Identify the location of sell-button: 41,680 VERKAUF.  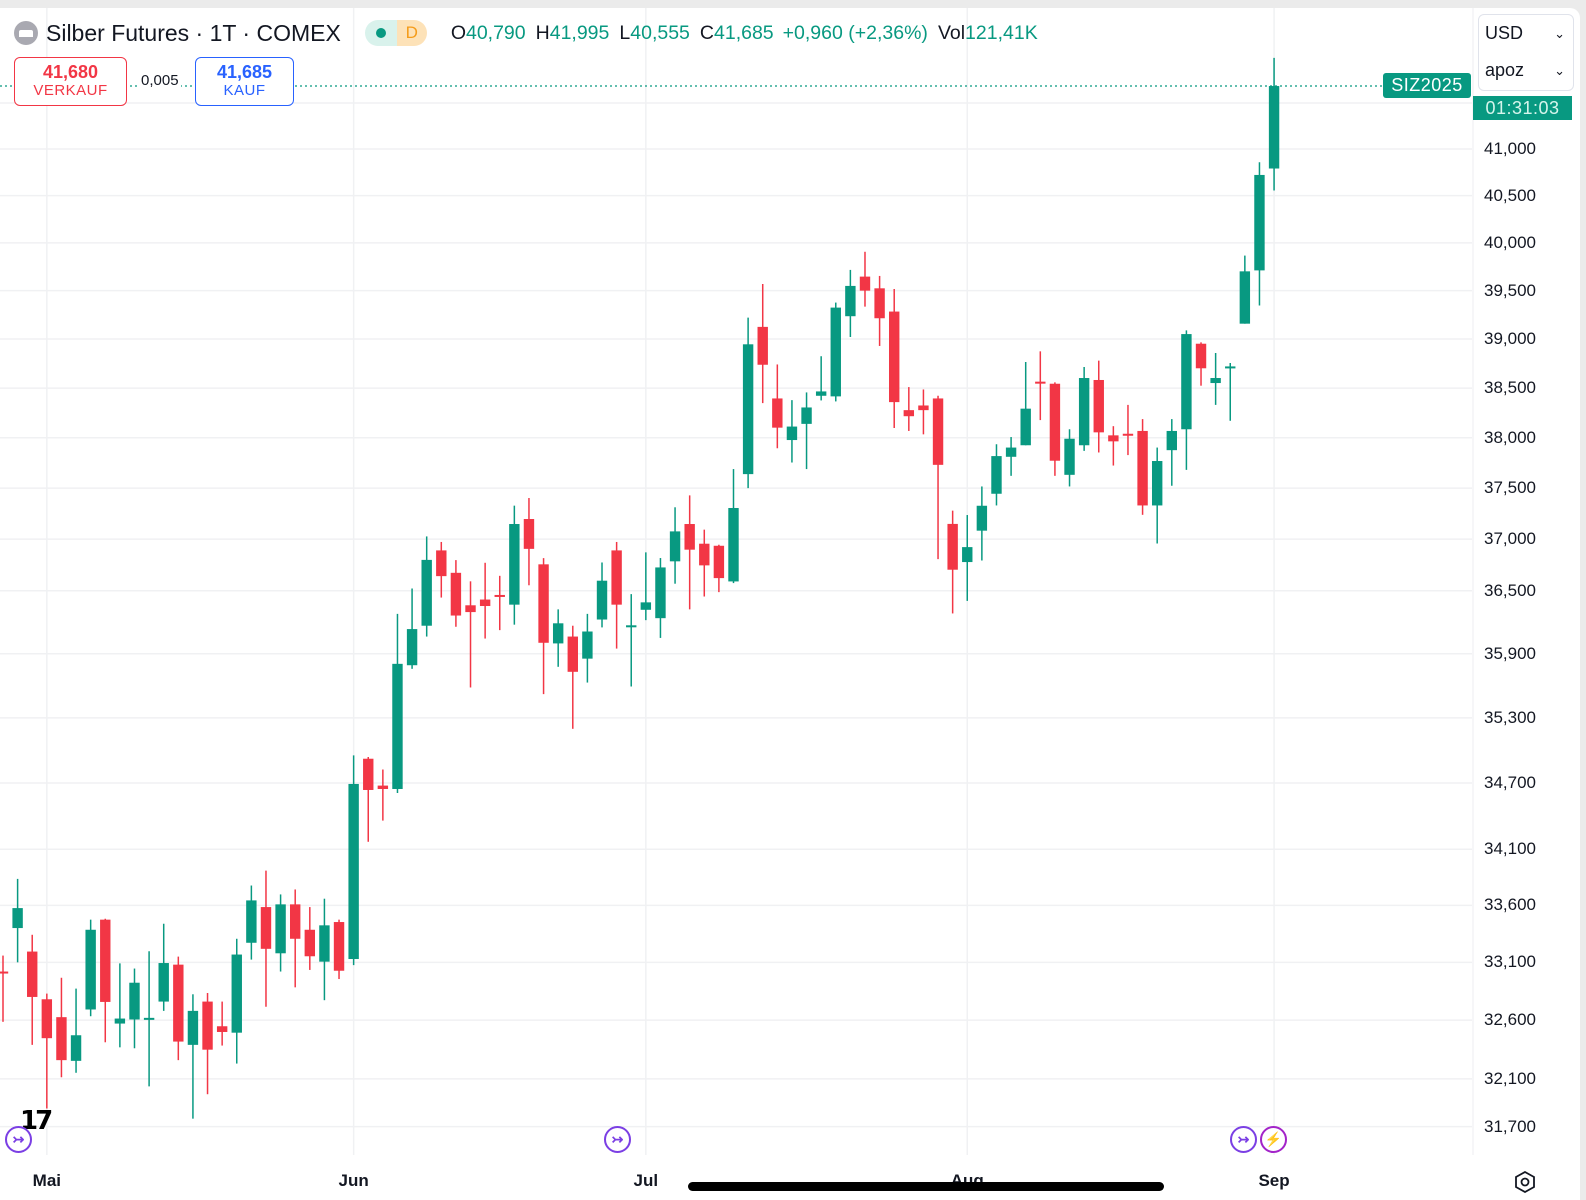
(70, 81).